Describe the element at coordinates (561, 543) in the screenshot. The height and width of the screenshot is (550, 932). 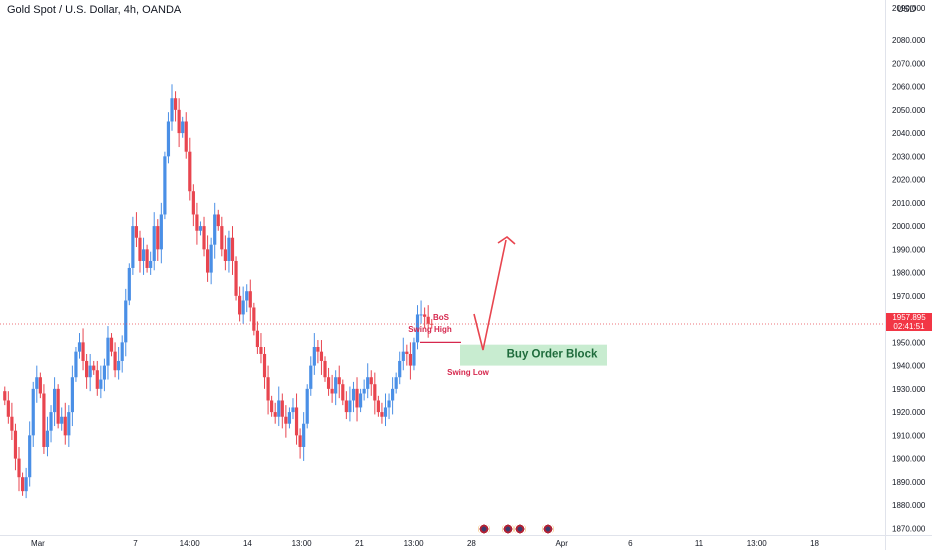
I see `x-tick-label: Apr` at that location.